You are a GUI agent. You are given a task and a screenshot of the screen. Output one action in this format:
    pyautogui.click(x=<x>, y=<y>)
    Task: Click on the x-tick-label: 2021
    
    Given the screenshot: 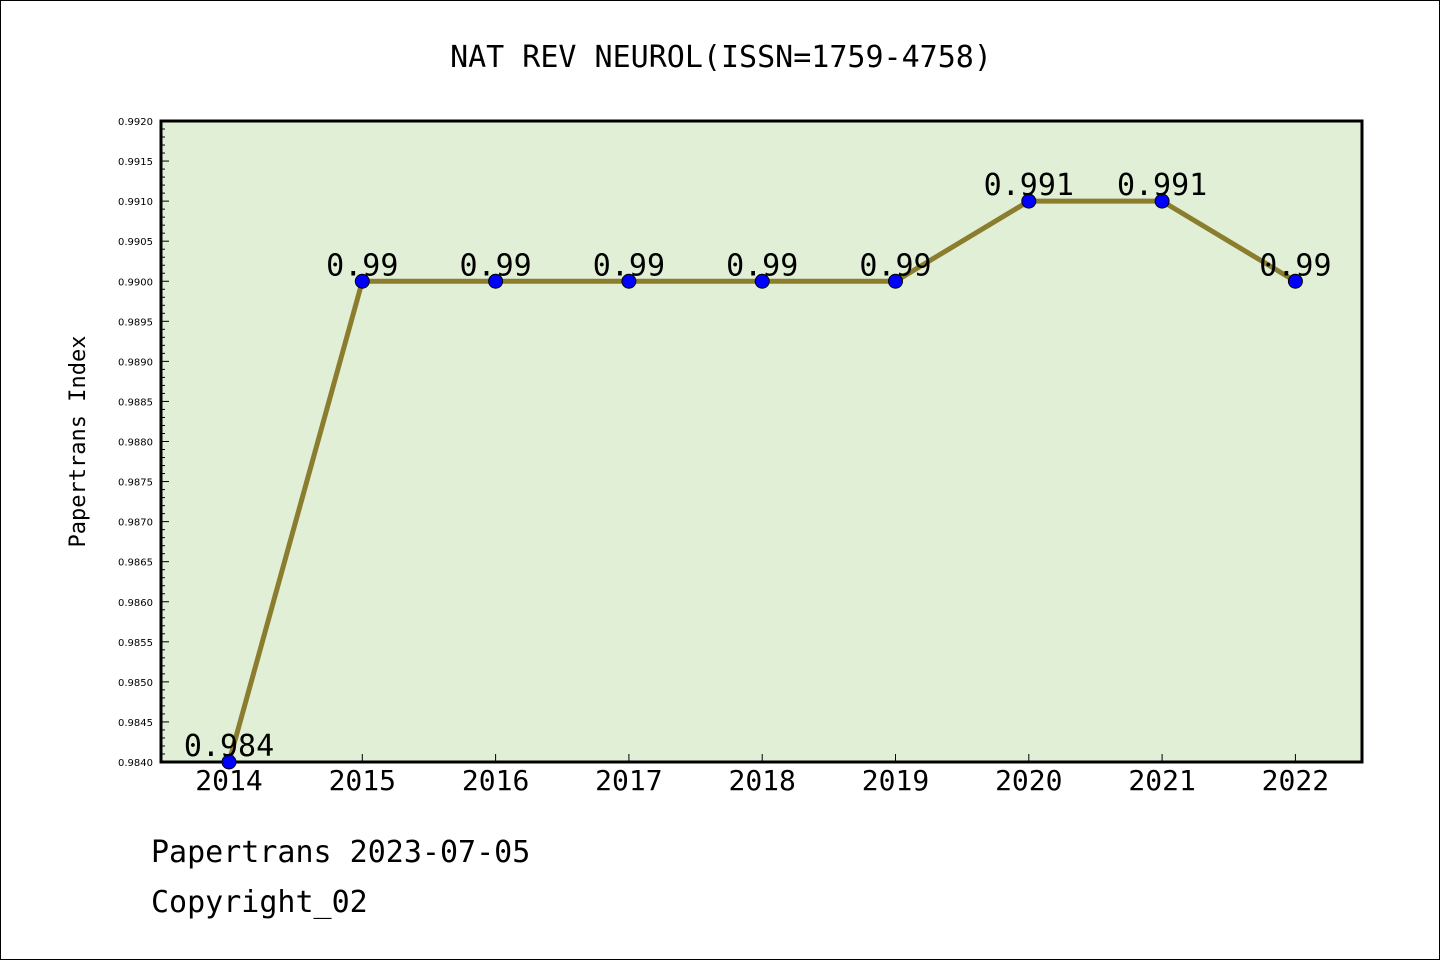 What is the action you would take?
    pyautogui.click(x=1161, y=780)
    